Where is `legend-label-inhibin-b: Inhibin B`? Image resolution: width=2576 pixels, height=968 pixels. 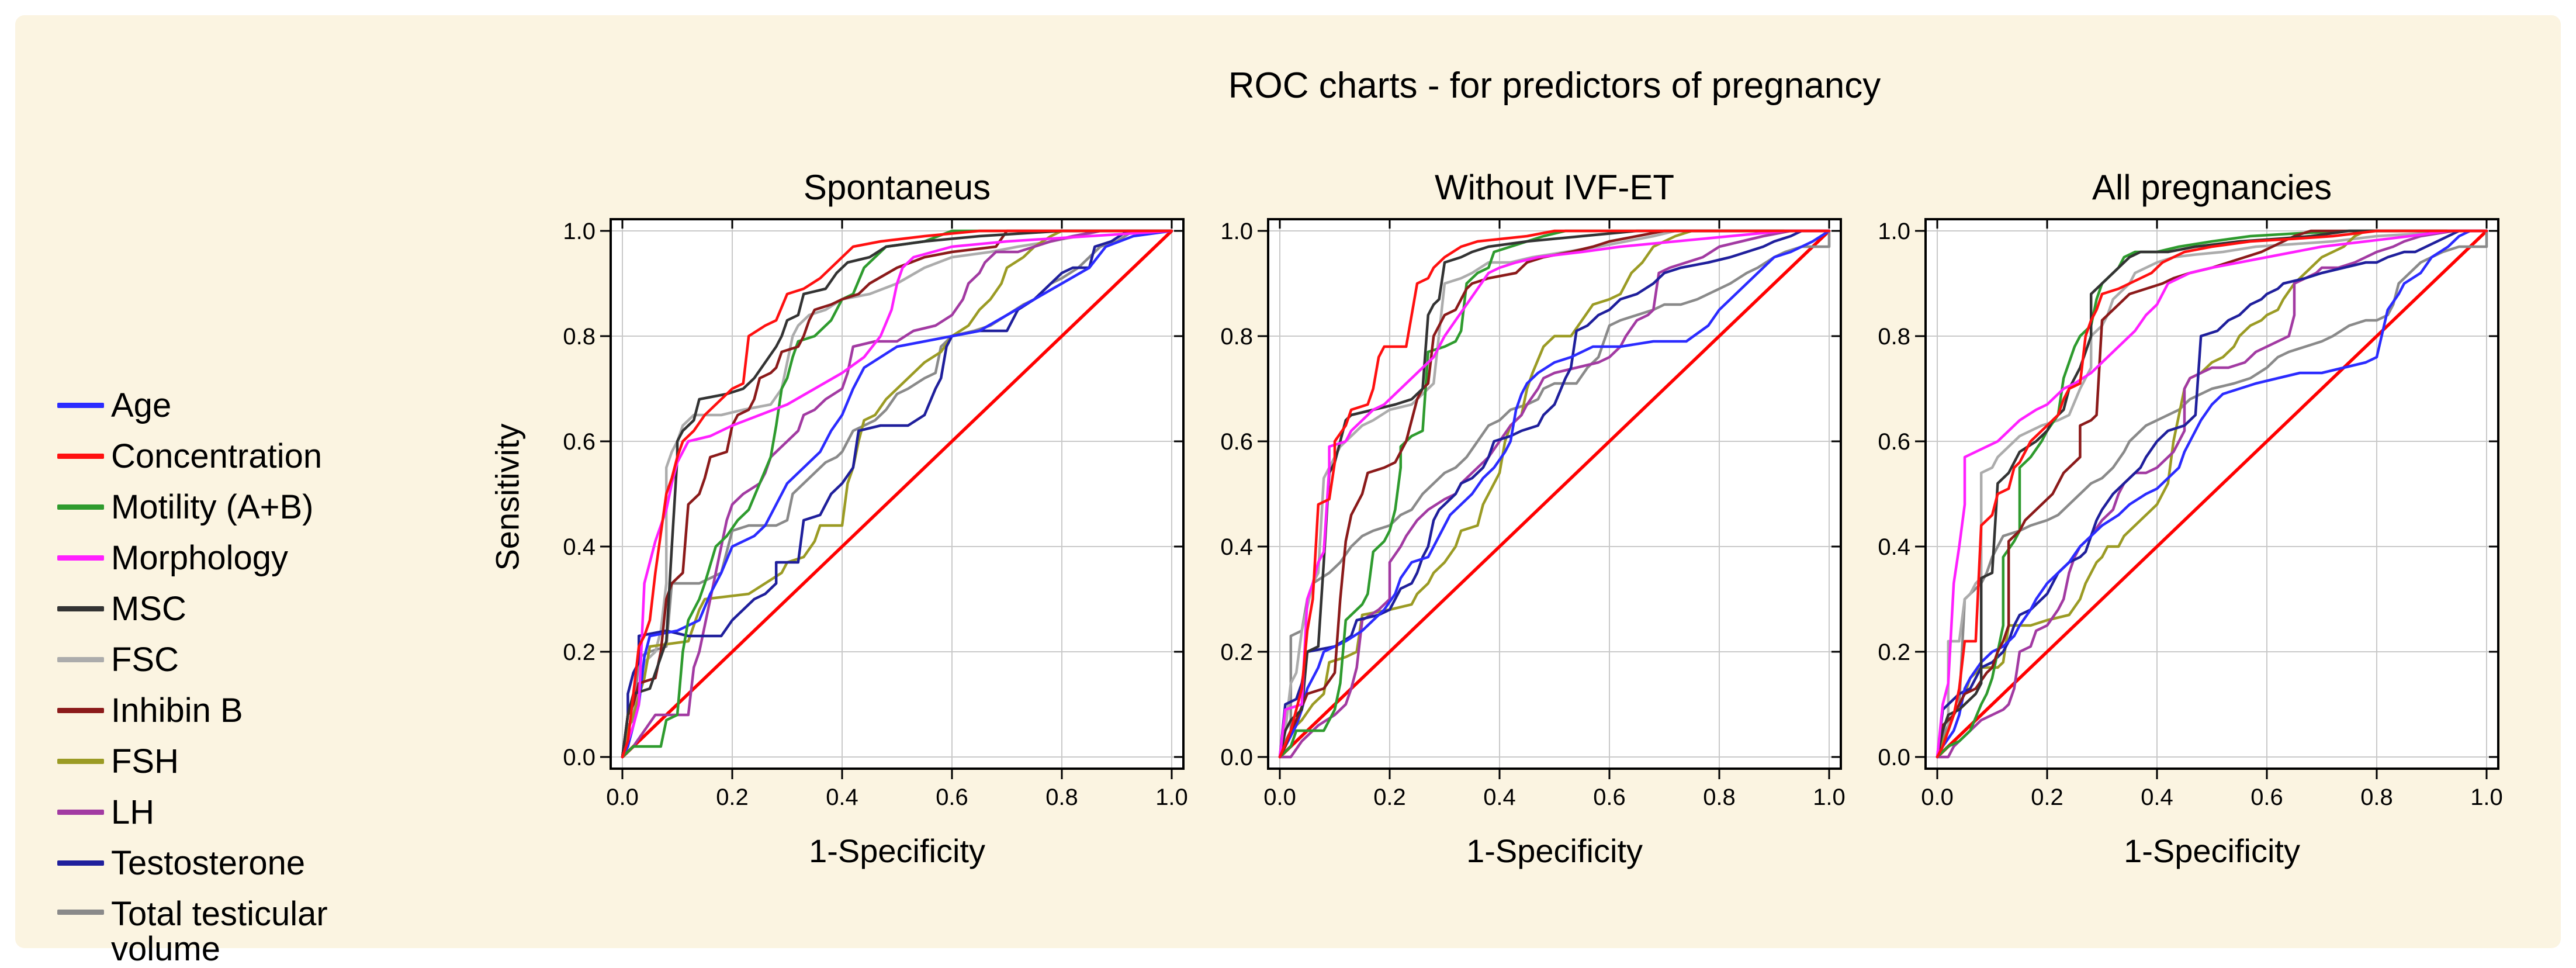
legend-label-inhibin-b: Inhibin B is located at coordinates (177, 711).